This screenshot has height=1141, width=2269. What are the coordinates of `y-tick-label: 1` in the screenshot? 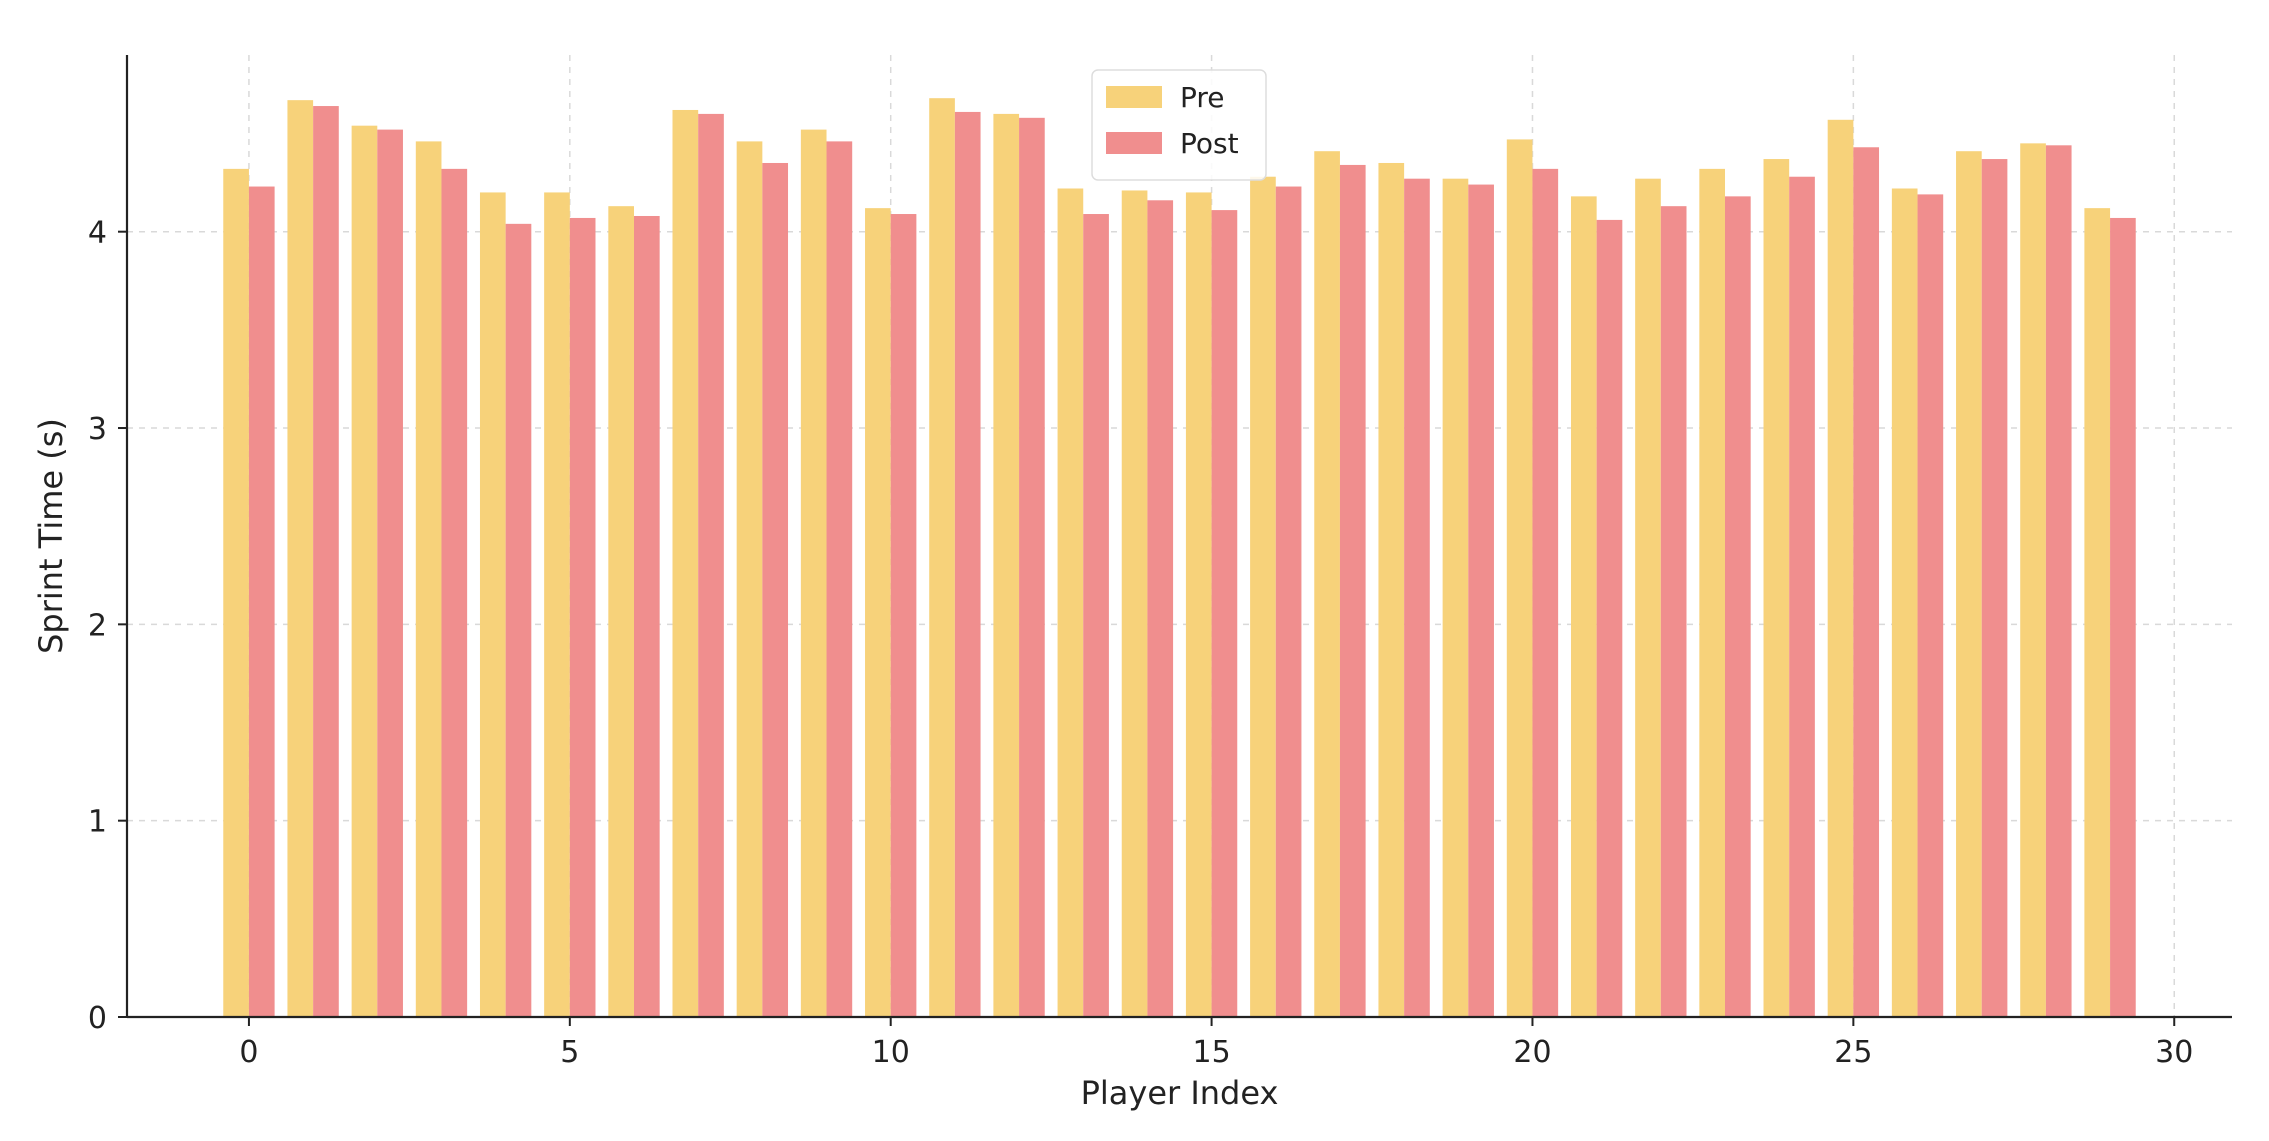 It's located at (97, 822).